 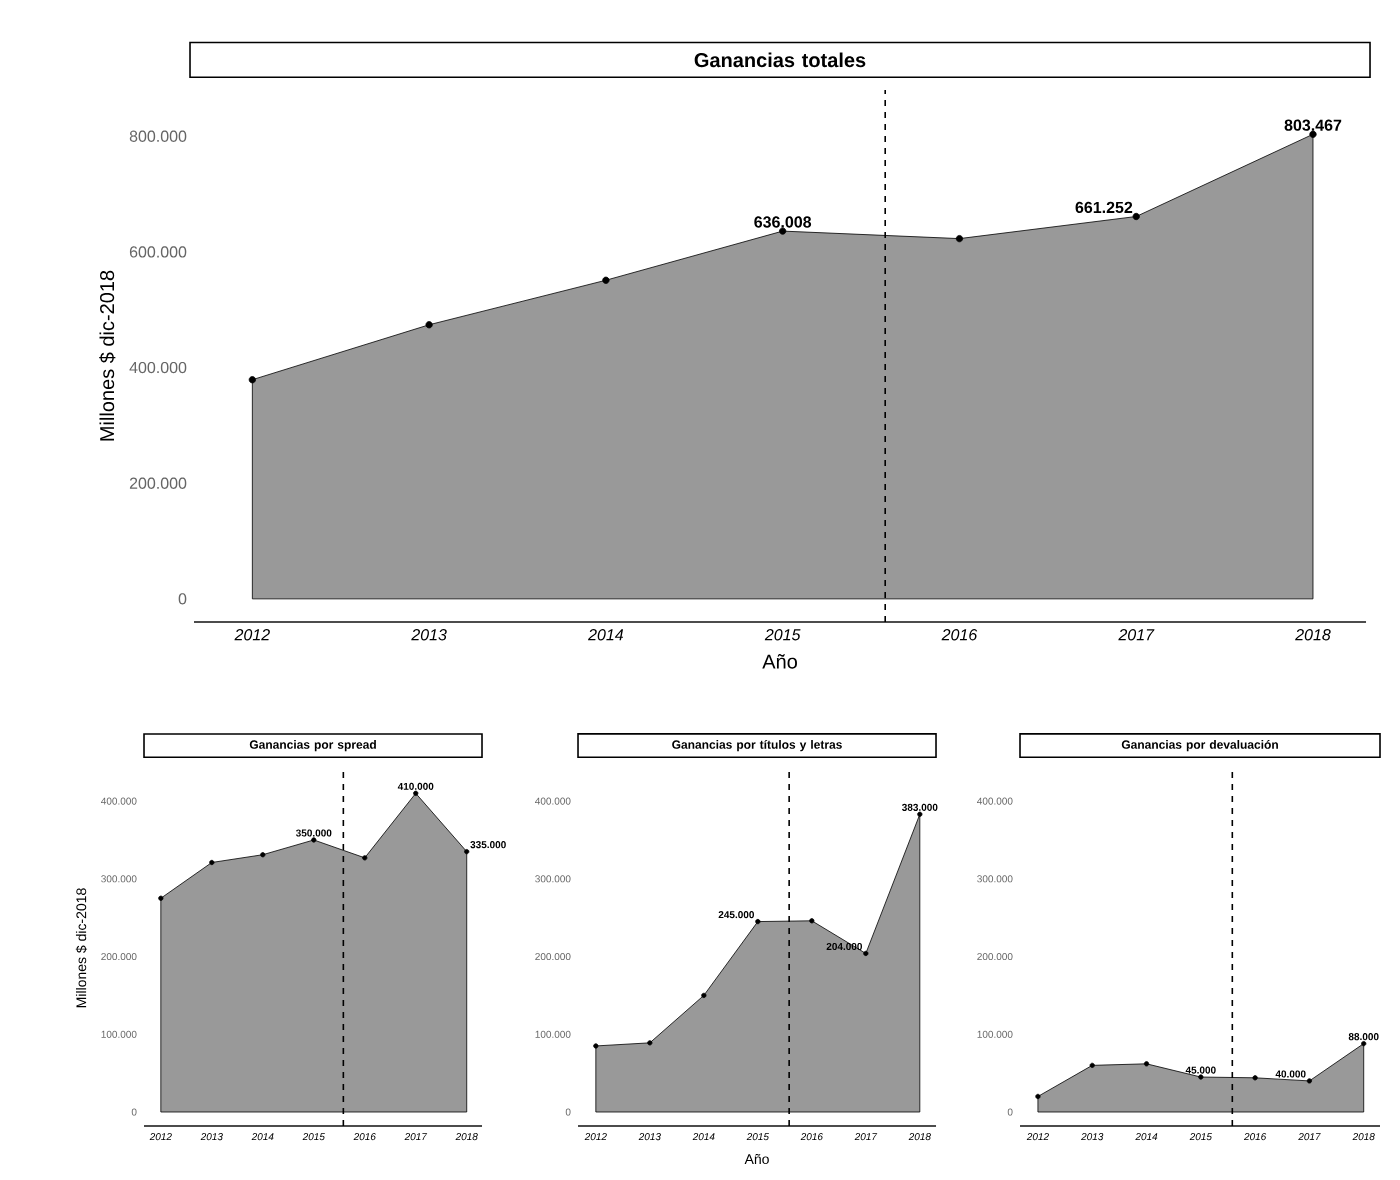 I want to click on y-tick-label: 600.000, so click(x=158, y=252).